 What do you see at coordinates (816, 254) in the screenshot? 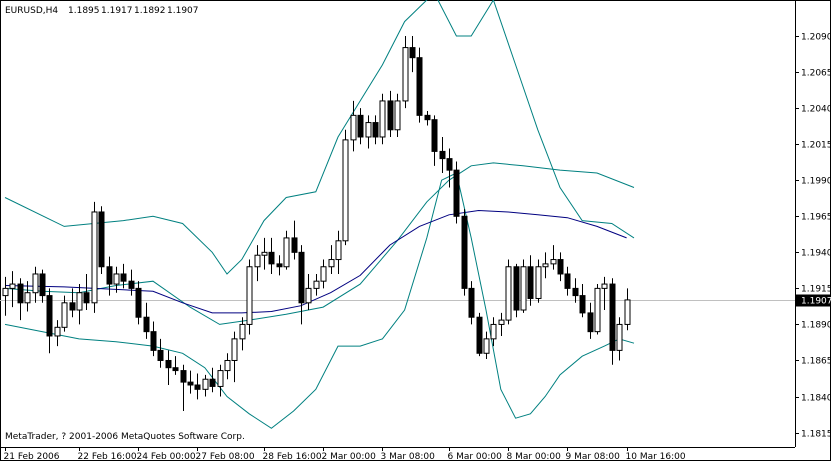
I see `price-tick-label: 1.1940` at bounding box center [816, 254].